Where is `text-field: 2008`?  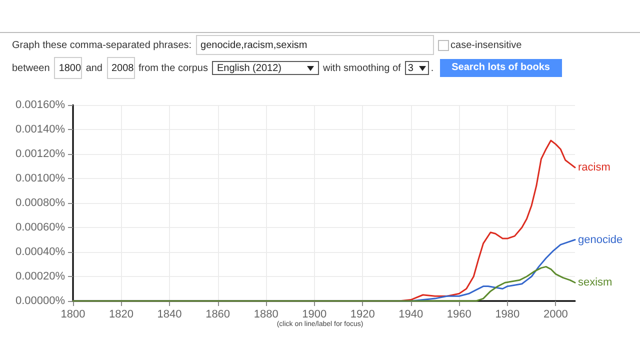 text-field: 2008 is located at coordinates (120, 68).